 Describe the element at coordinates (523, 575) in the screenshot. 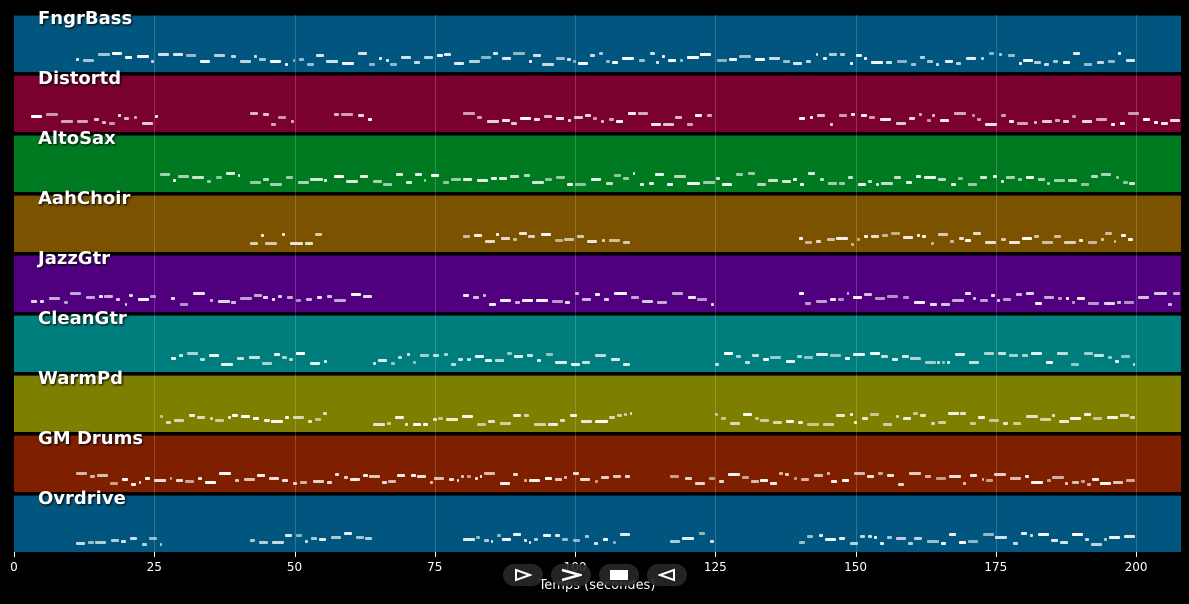

I see `play-button` at that location.